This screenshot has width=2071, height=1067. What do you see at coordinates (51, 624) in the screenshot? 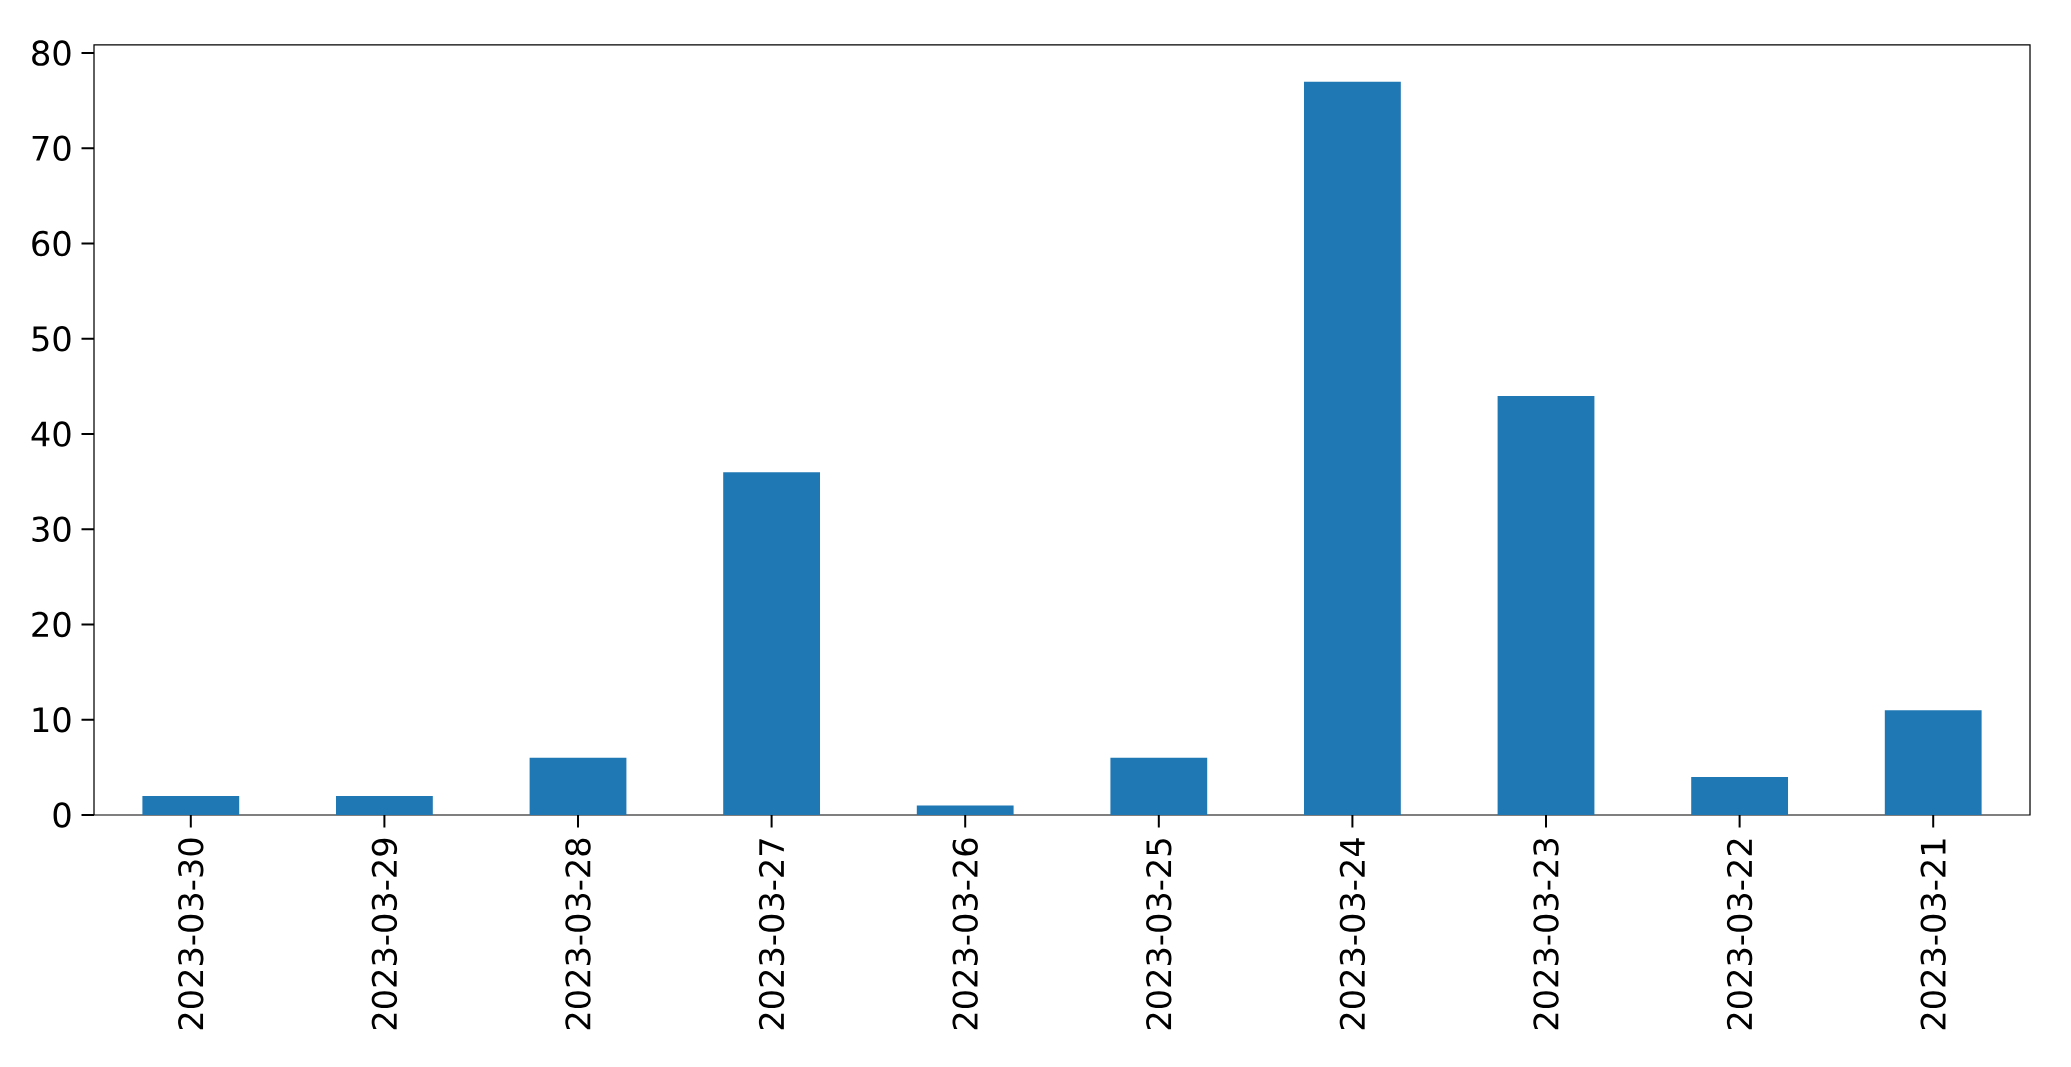
I see `y-tick-label: 20` at bounding box center [51, 624].